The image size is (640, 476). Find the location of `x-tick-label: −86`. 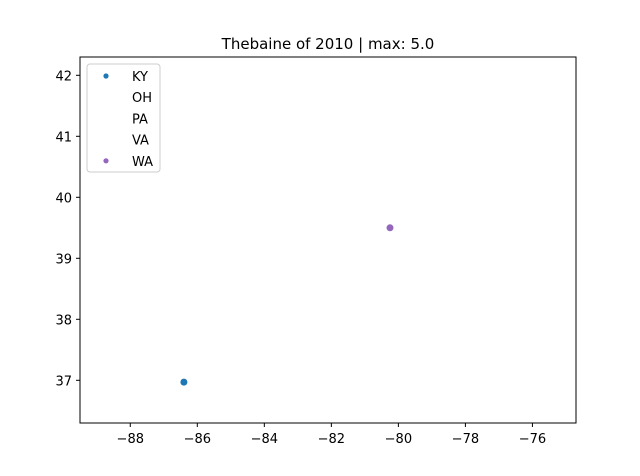

x-tick-label: −86 is located at coordinates (197, 439).